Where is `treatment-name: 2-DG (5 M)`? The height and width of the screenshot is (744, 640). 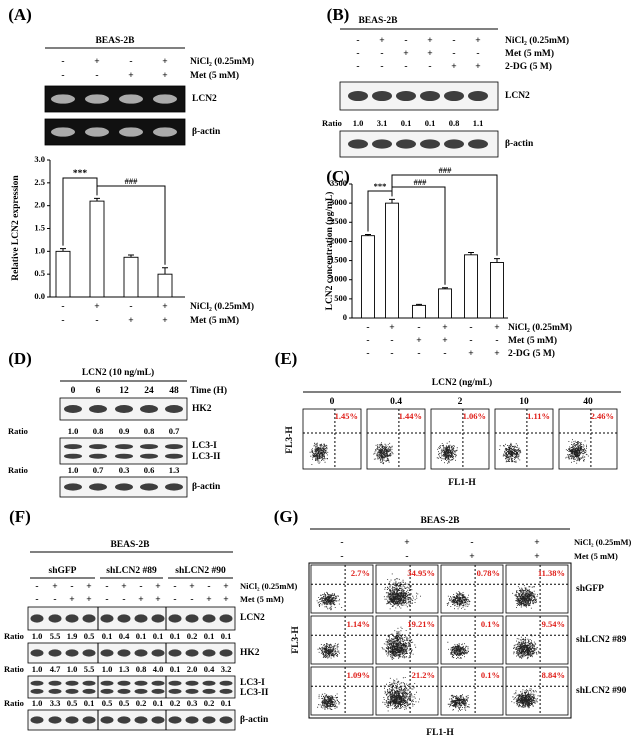
treatment-name: 2-DG (5 M) is located at coordinates (531, 353).